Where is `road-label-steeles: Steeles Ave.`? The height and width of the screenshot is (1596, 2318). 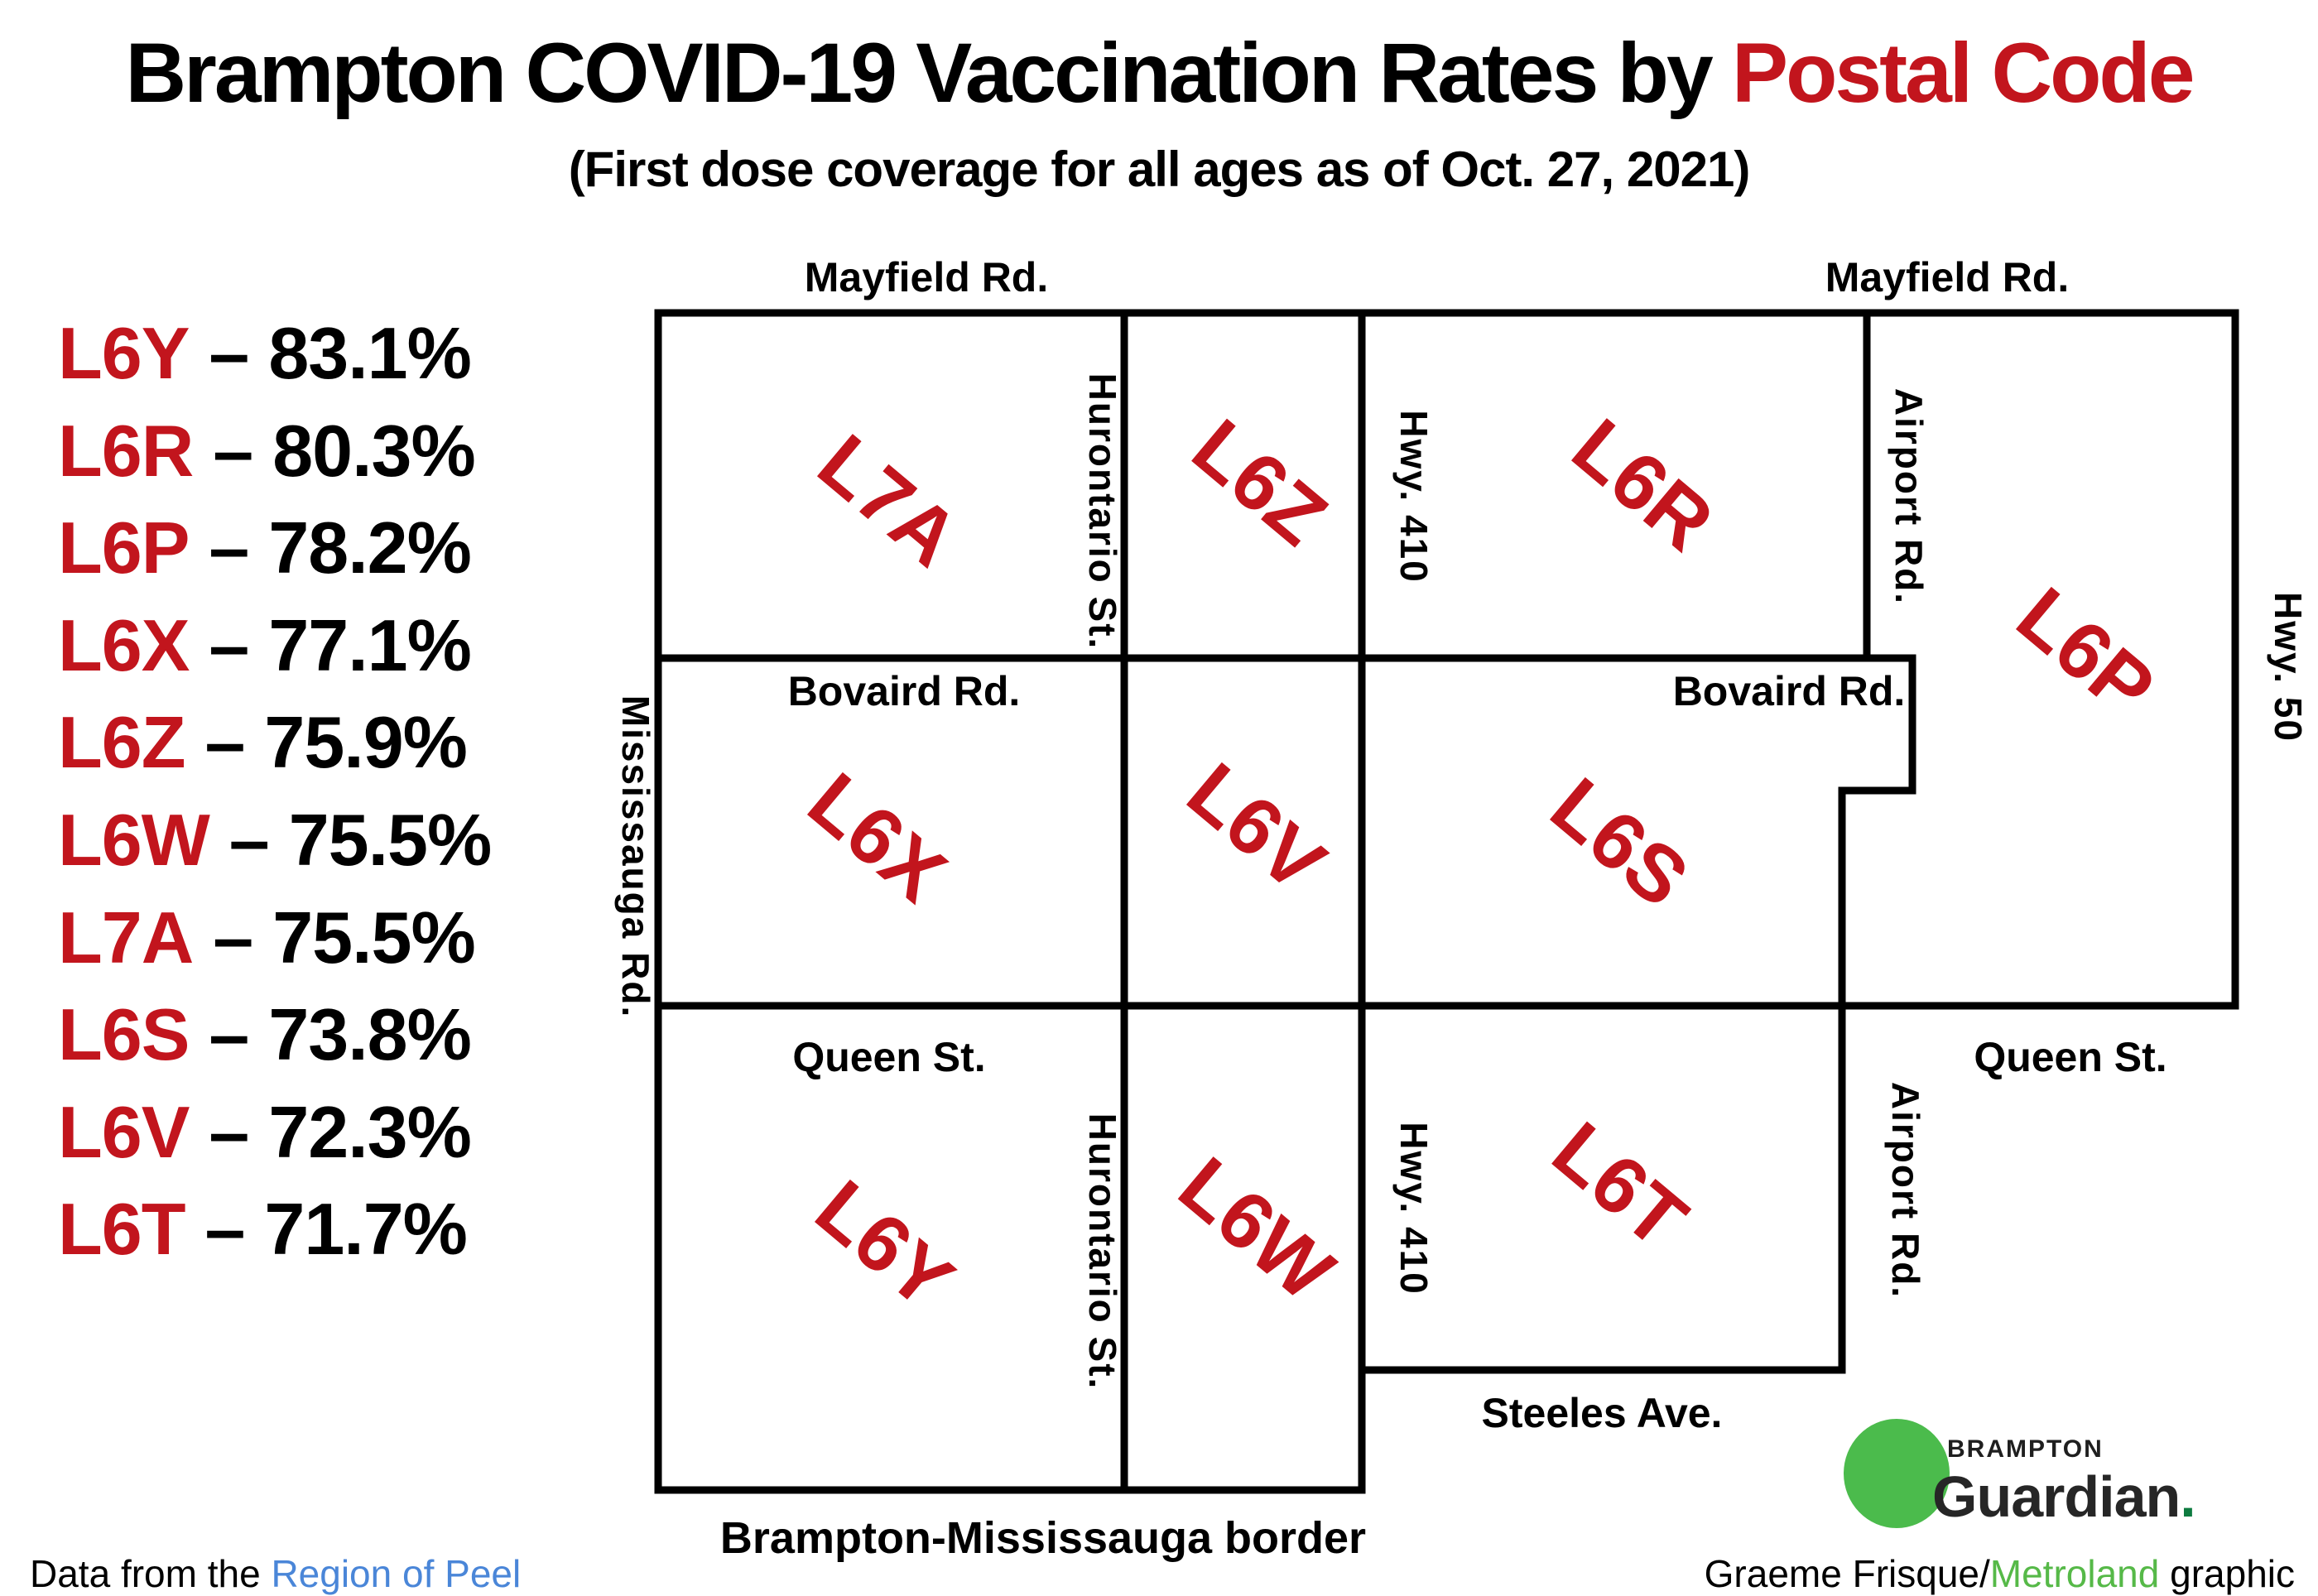
road-label-steeles: Steeles Ave. is located at coordinates (1602, 1413).